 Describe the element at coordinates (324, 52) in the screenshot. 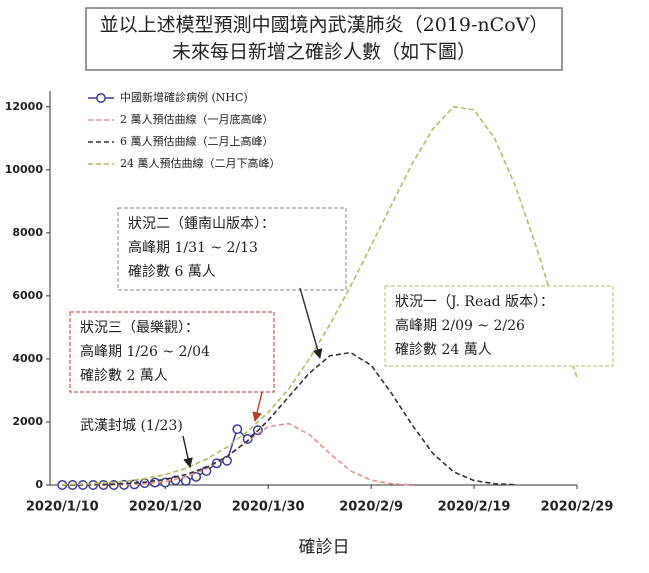

I see `chart-title: 未來每日新增之確診人數（如下圖）` at that location.